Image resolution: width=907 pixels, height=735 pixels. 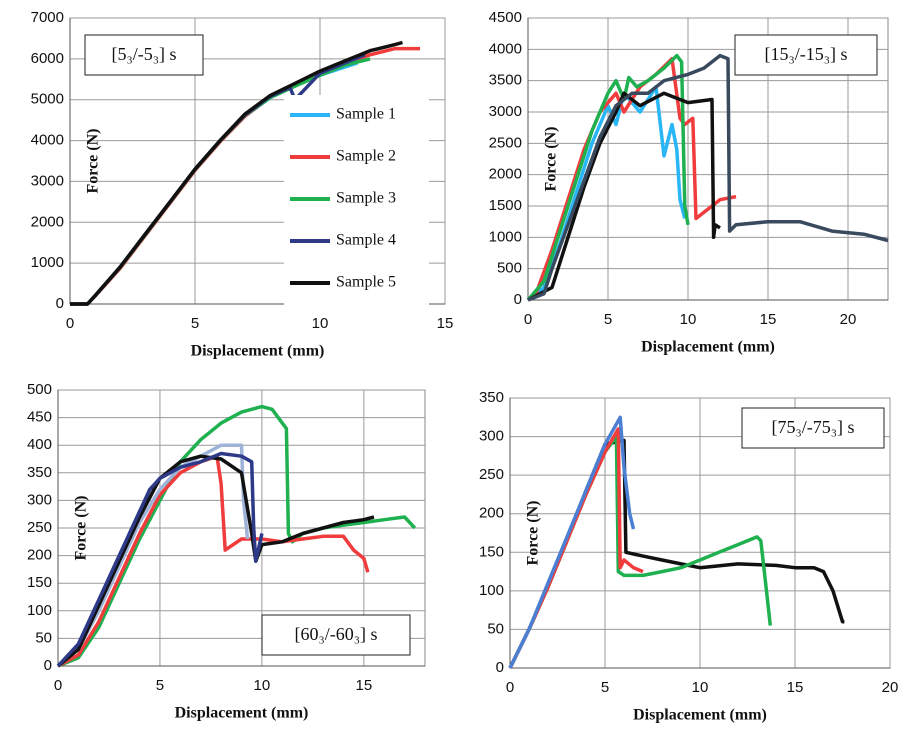 What do you see at coordinates (366, 240) in the screenshot?
I see `legend-label: Sample 4` at bounding box center [366, 240].